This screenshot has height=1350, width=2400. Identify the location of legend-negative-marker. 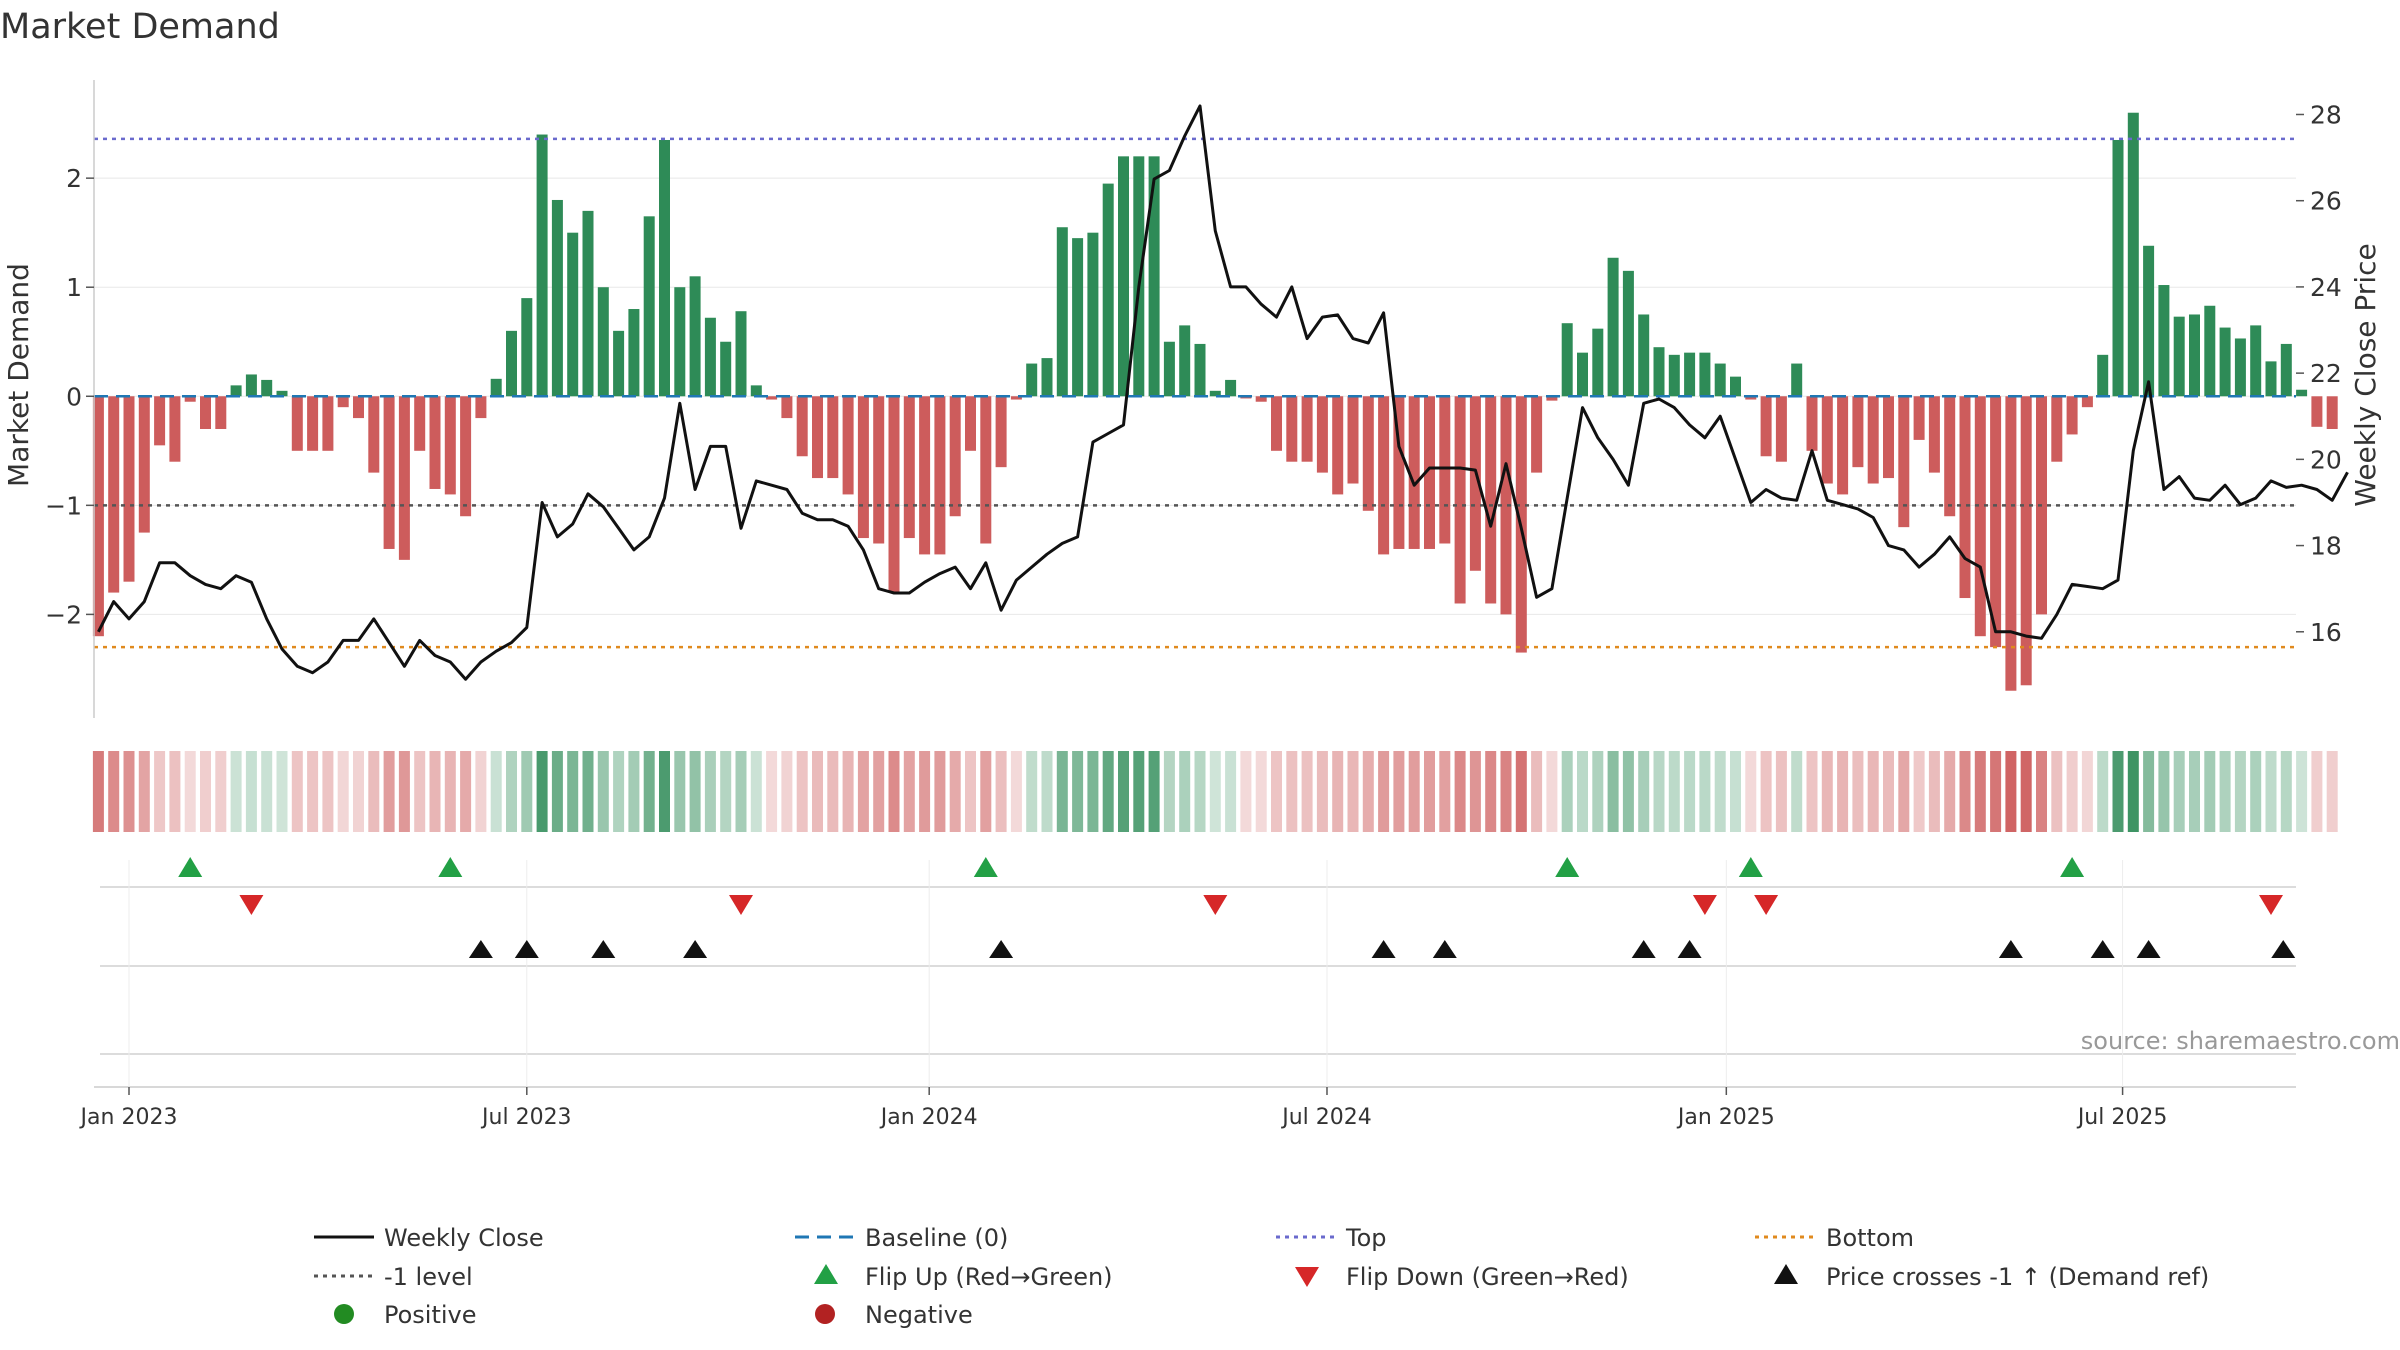
(825, 1314).